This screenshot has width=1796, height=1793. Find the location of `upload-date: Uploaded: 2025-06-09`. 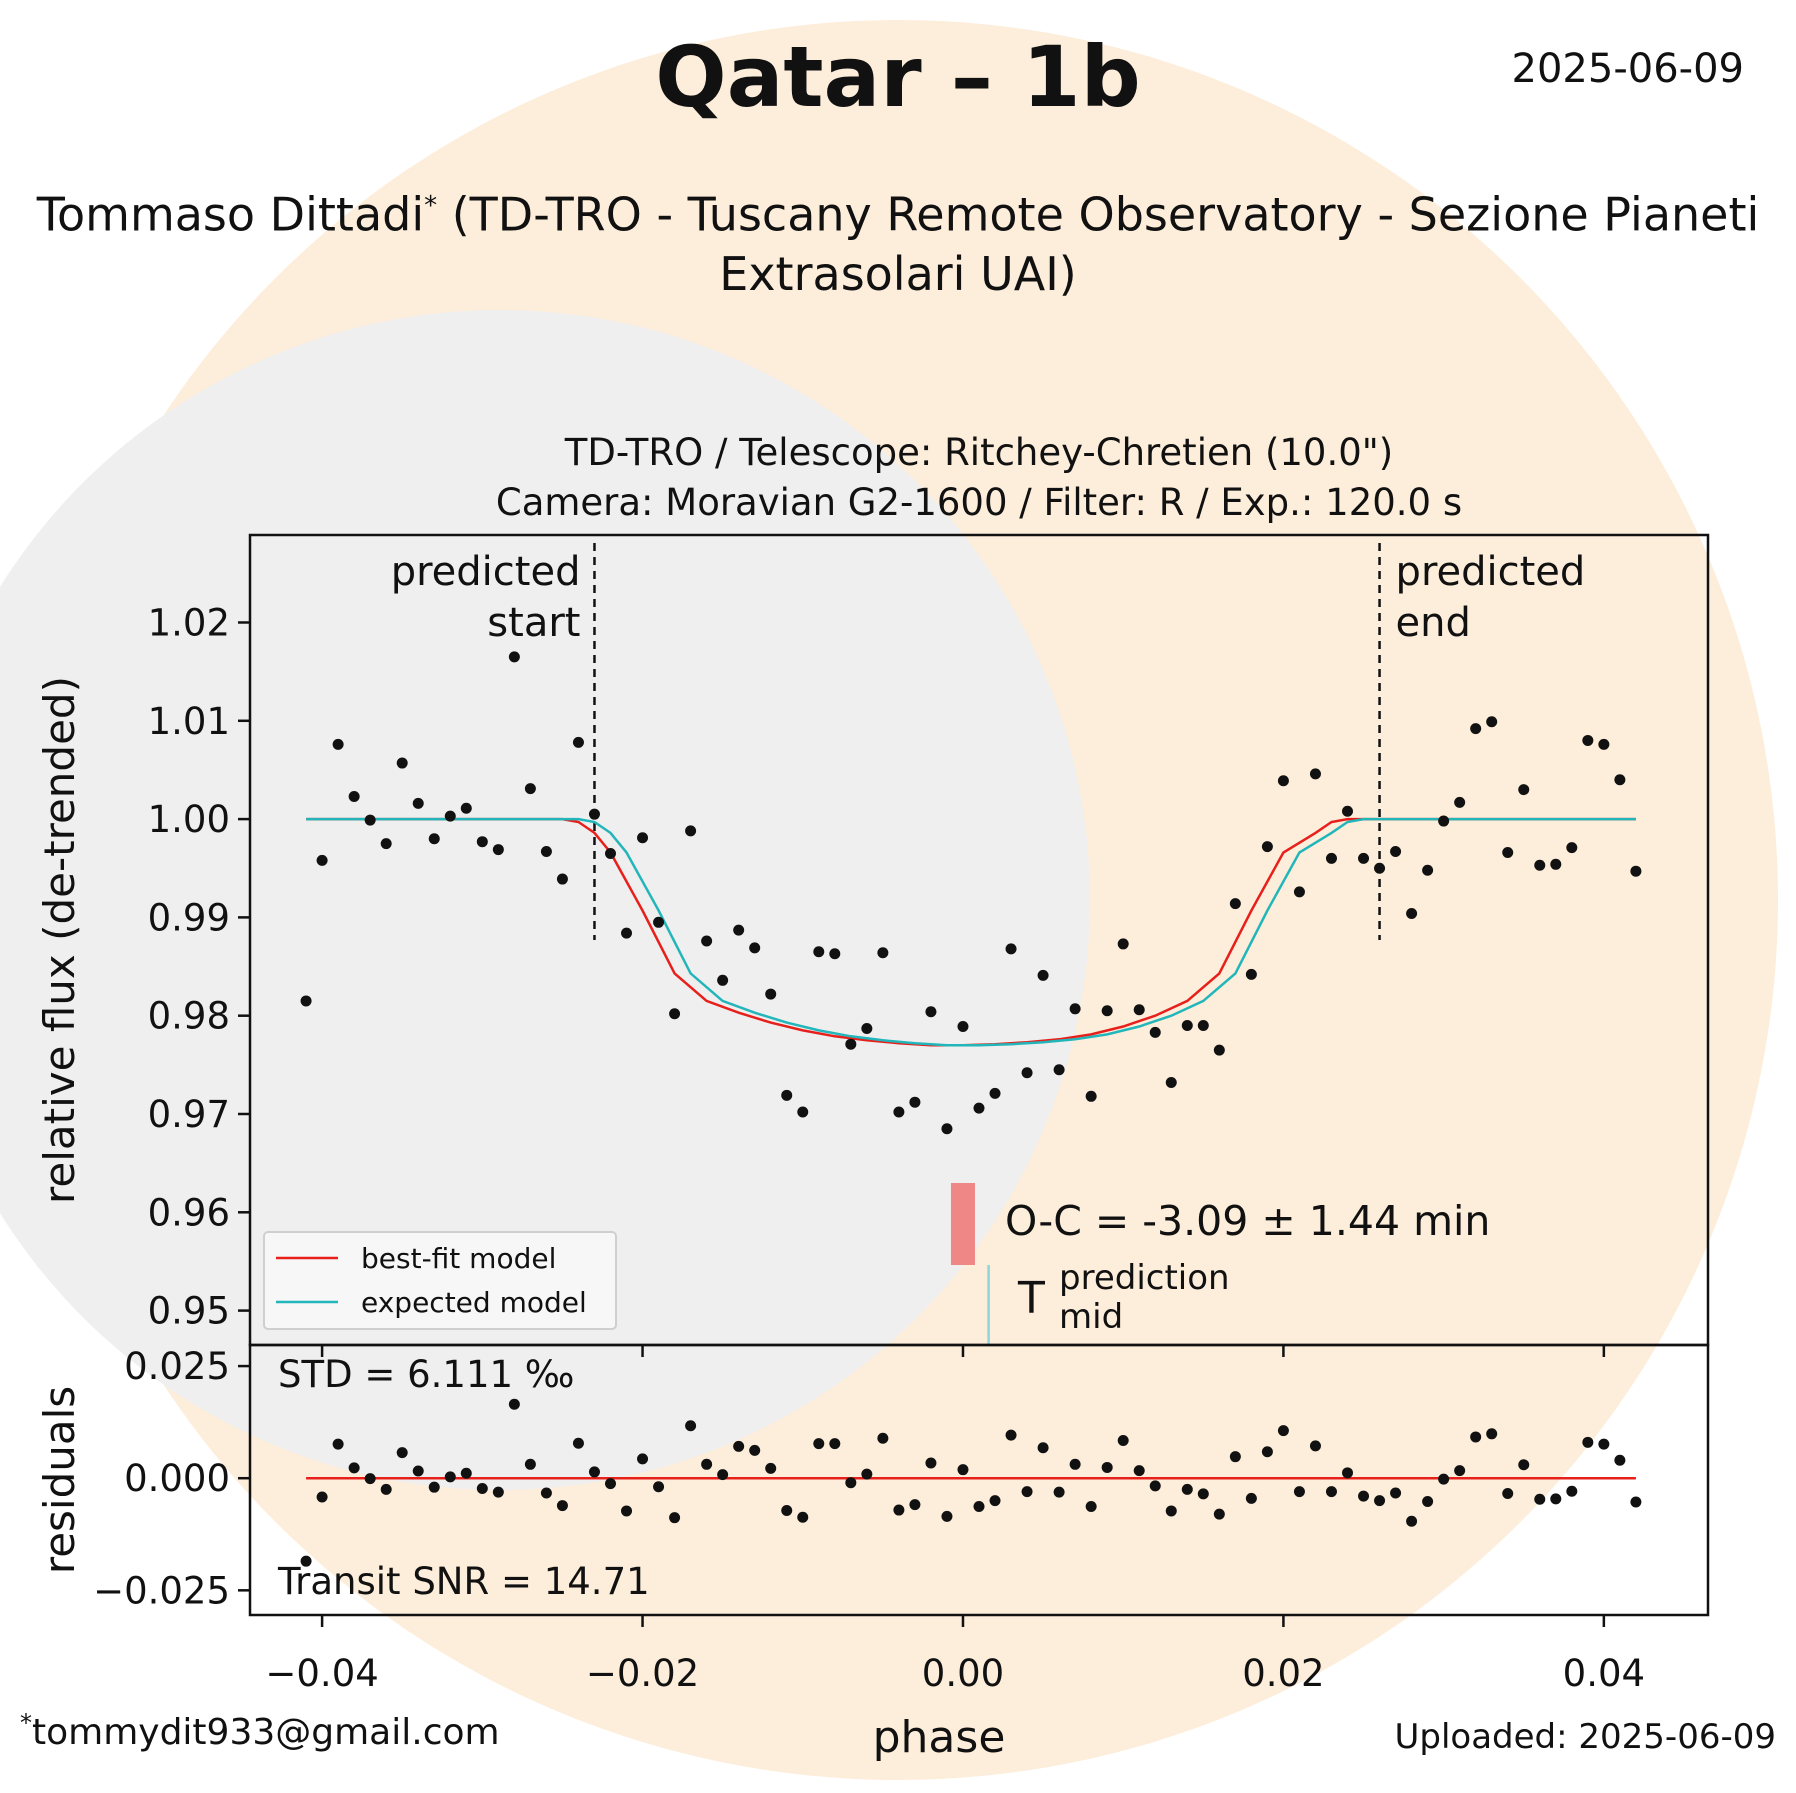

upload-date: Uploaded: 2025-06-09 is located at coordinates (1585, 1737).